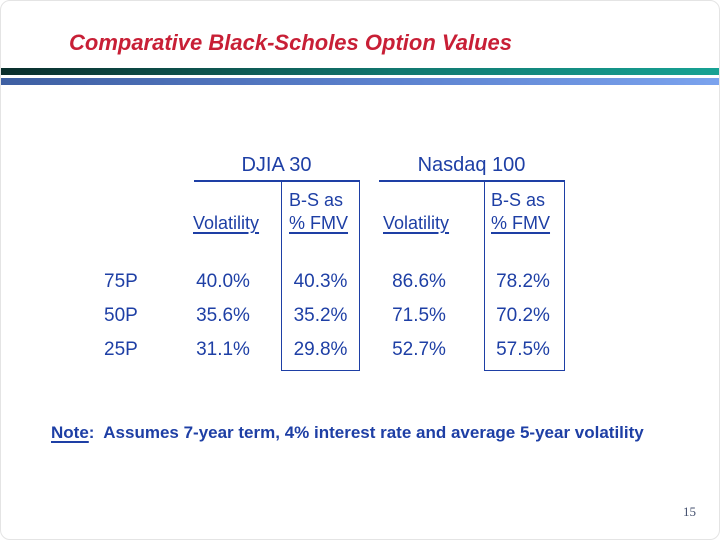 This screenshot has width=720, height=540. I want to click on nasdaq-header-rule, so click(471, 181).